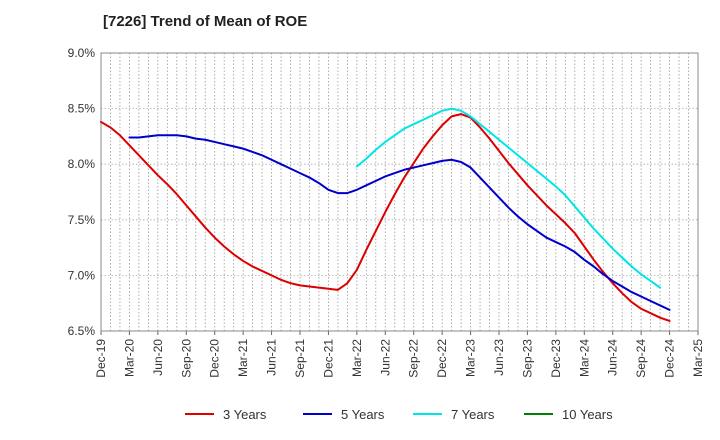 The height and width of the screenshot is (440, 720). Describe the element at coordinates (556, 358) in the screenshot. I see `x-tick-label: Dec-23` at that location.